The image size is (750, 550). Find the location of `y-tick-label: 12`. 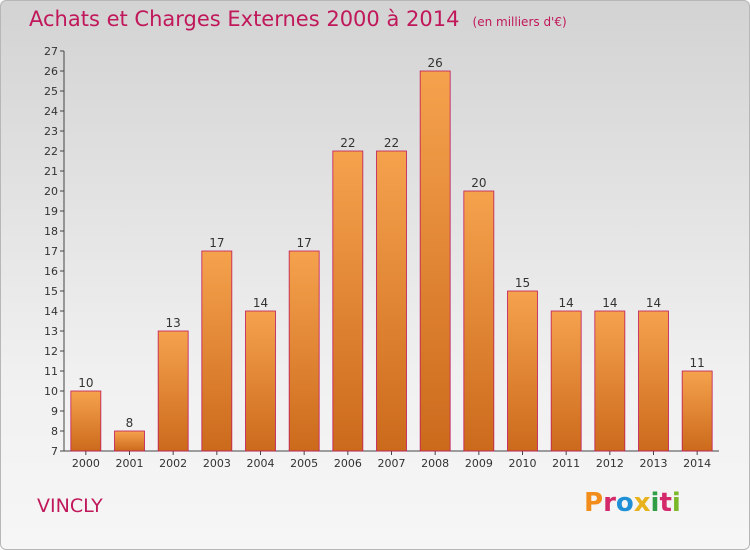

y-tick-label: 12 is located at coordinates (51, 351).